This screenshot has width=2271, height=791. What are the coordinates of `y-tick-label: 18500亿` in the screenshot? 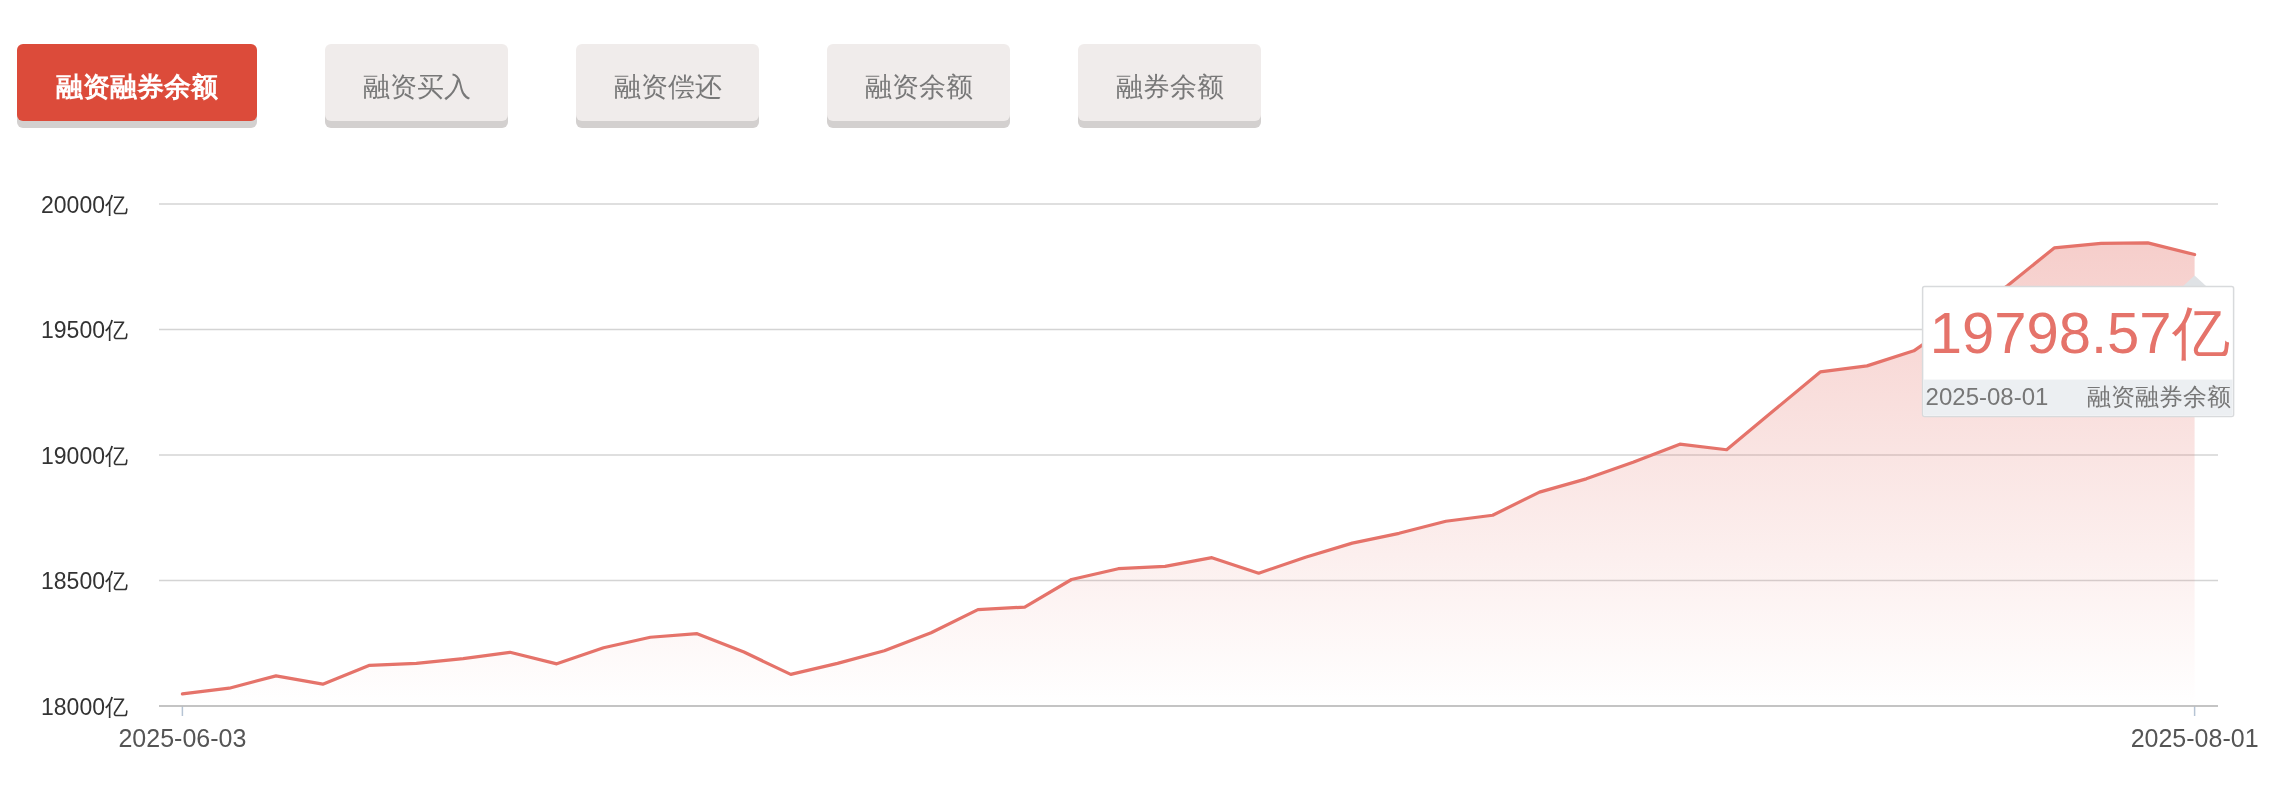 It's located at (84, 581).